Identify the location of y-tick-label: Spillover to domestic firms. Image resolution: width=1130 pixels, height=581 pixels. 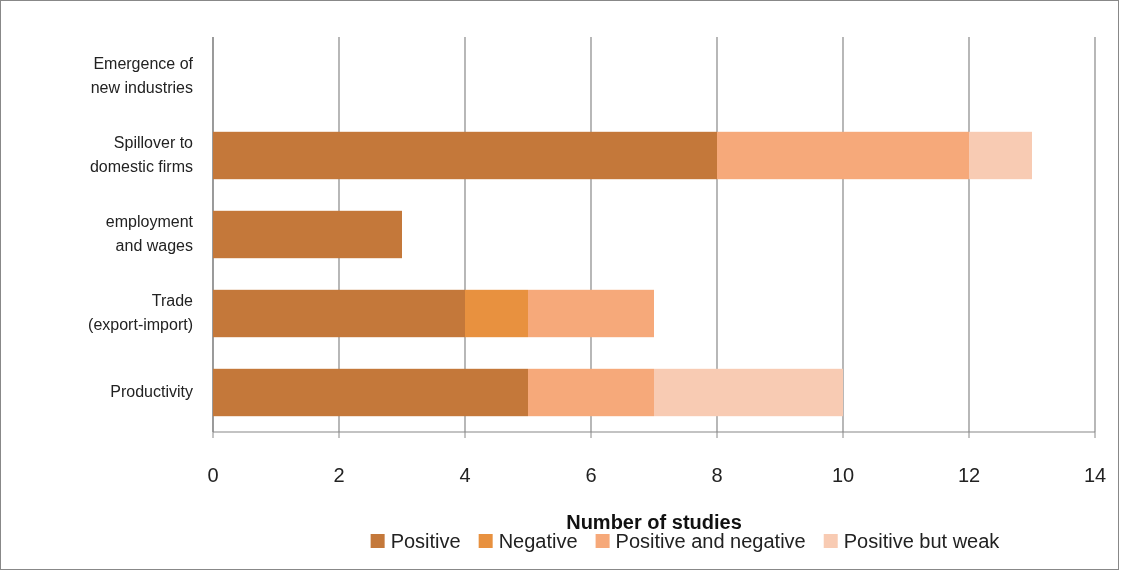
(141, 154).